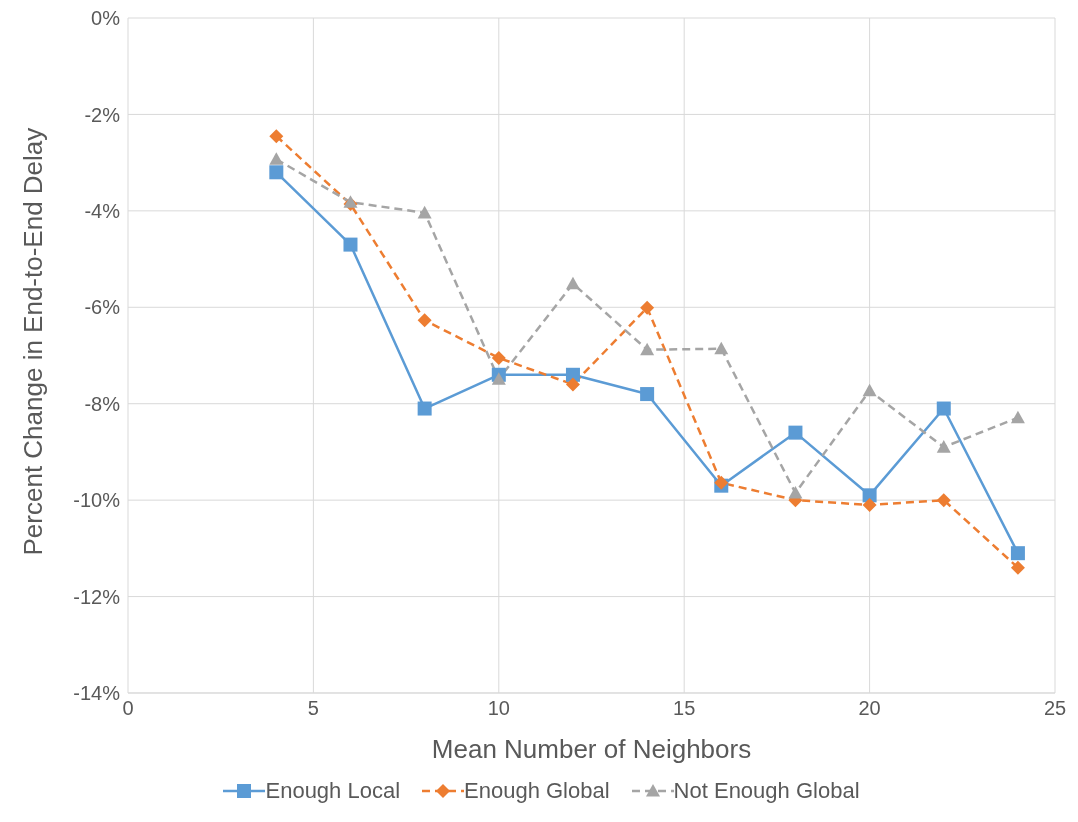 The image size is (1078, 822). I want to click on y-tick-label: 0%, so click(106, 18).